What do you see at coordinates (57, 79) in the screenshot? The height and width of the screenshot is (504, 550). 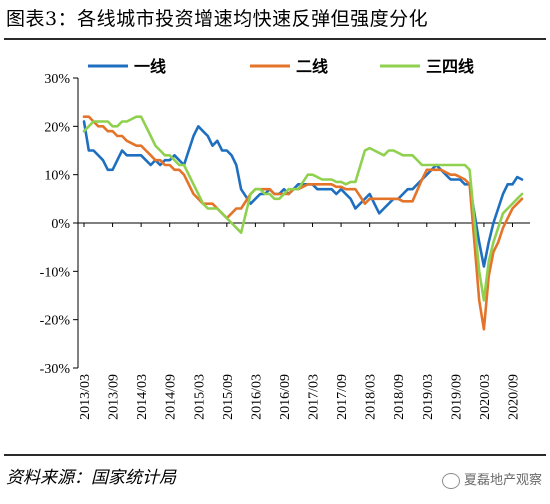 I see `y-tick-label: 30%` at bounding box center [57, 79].